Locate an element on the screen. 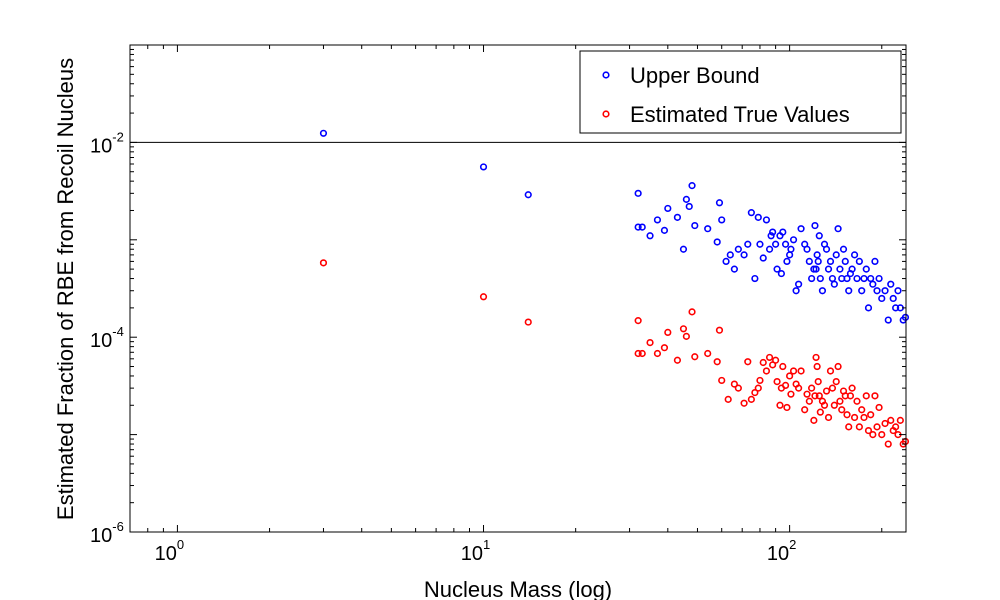 This screenshot has width=1000, height=600. legend: Upper Bound Estimated True Values is located at coordinates (740, 92).